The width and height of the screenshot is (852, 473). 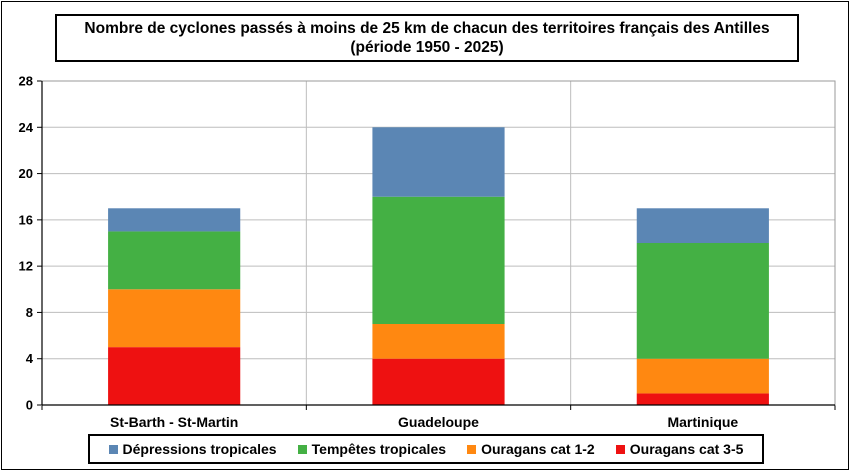 What do you see at coordinates (26, 127) in the screenshot?
I see `y-tick-label: 24` at bounding box center [26, 127].